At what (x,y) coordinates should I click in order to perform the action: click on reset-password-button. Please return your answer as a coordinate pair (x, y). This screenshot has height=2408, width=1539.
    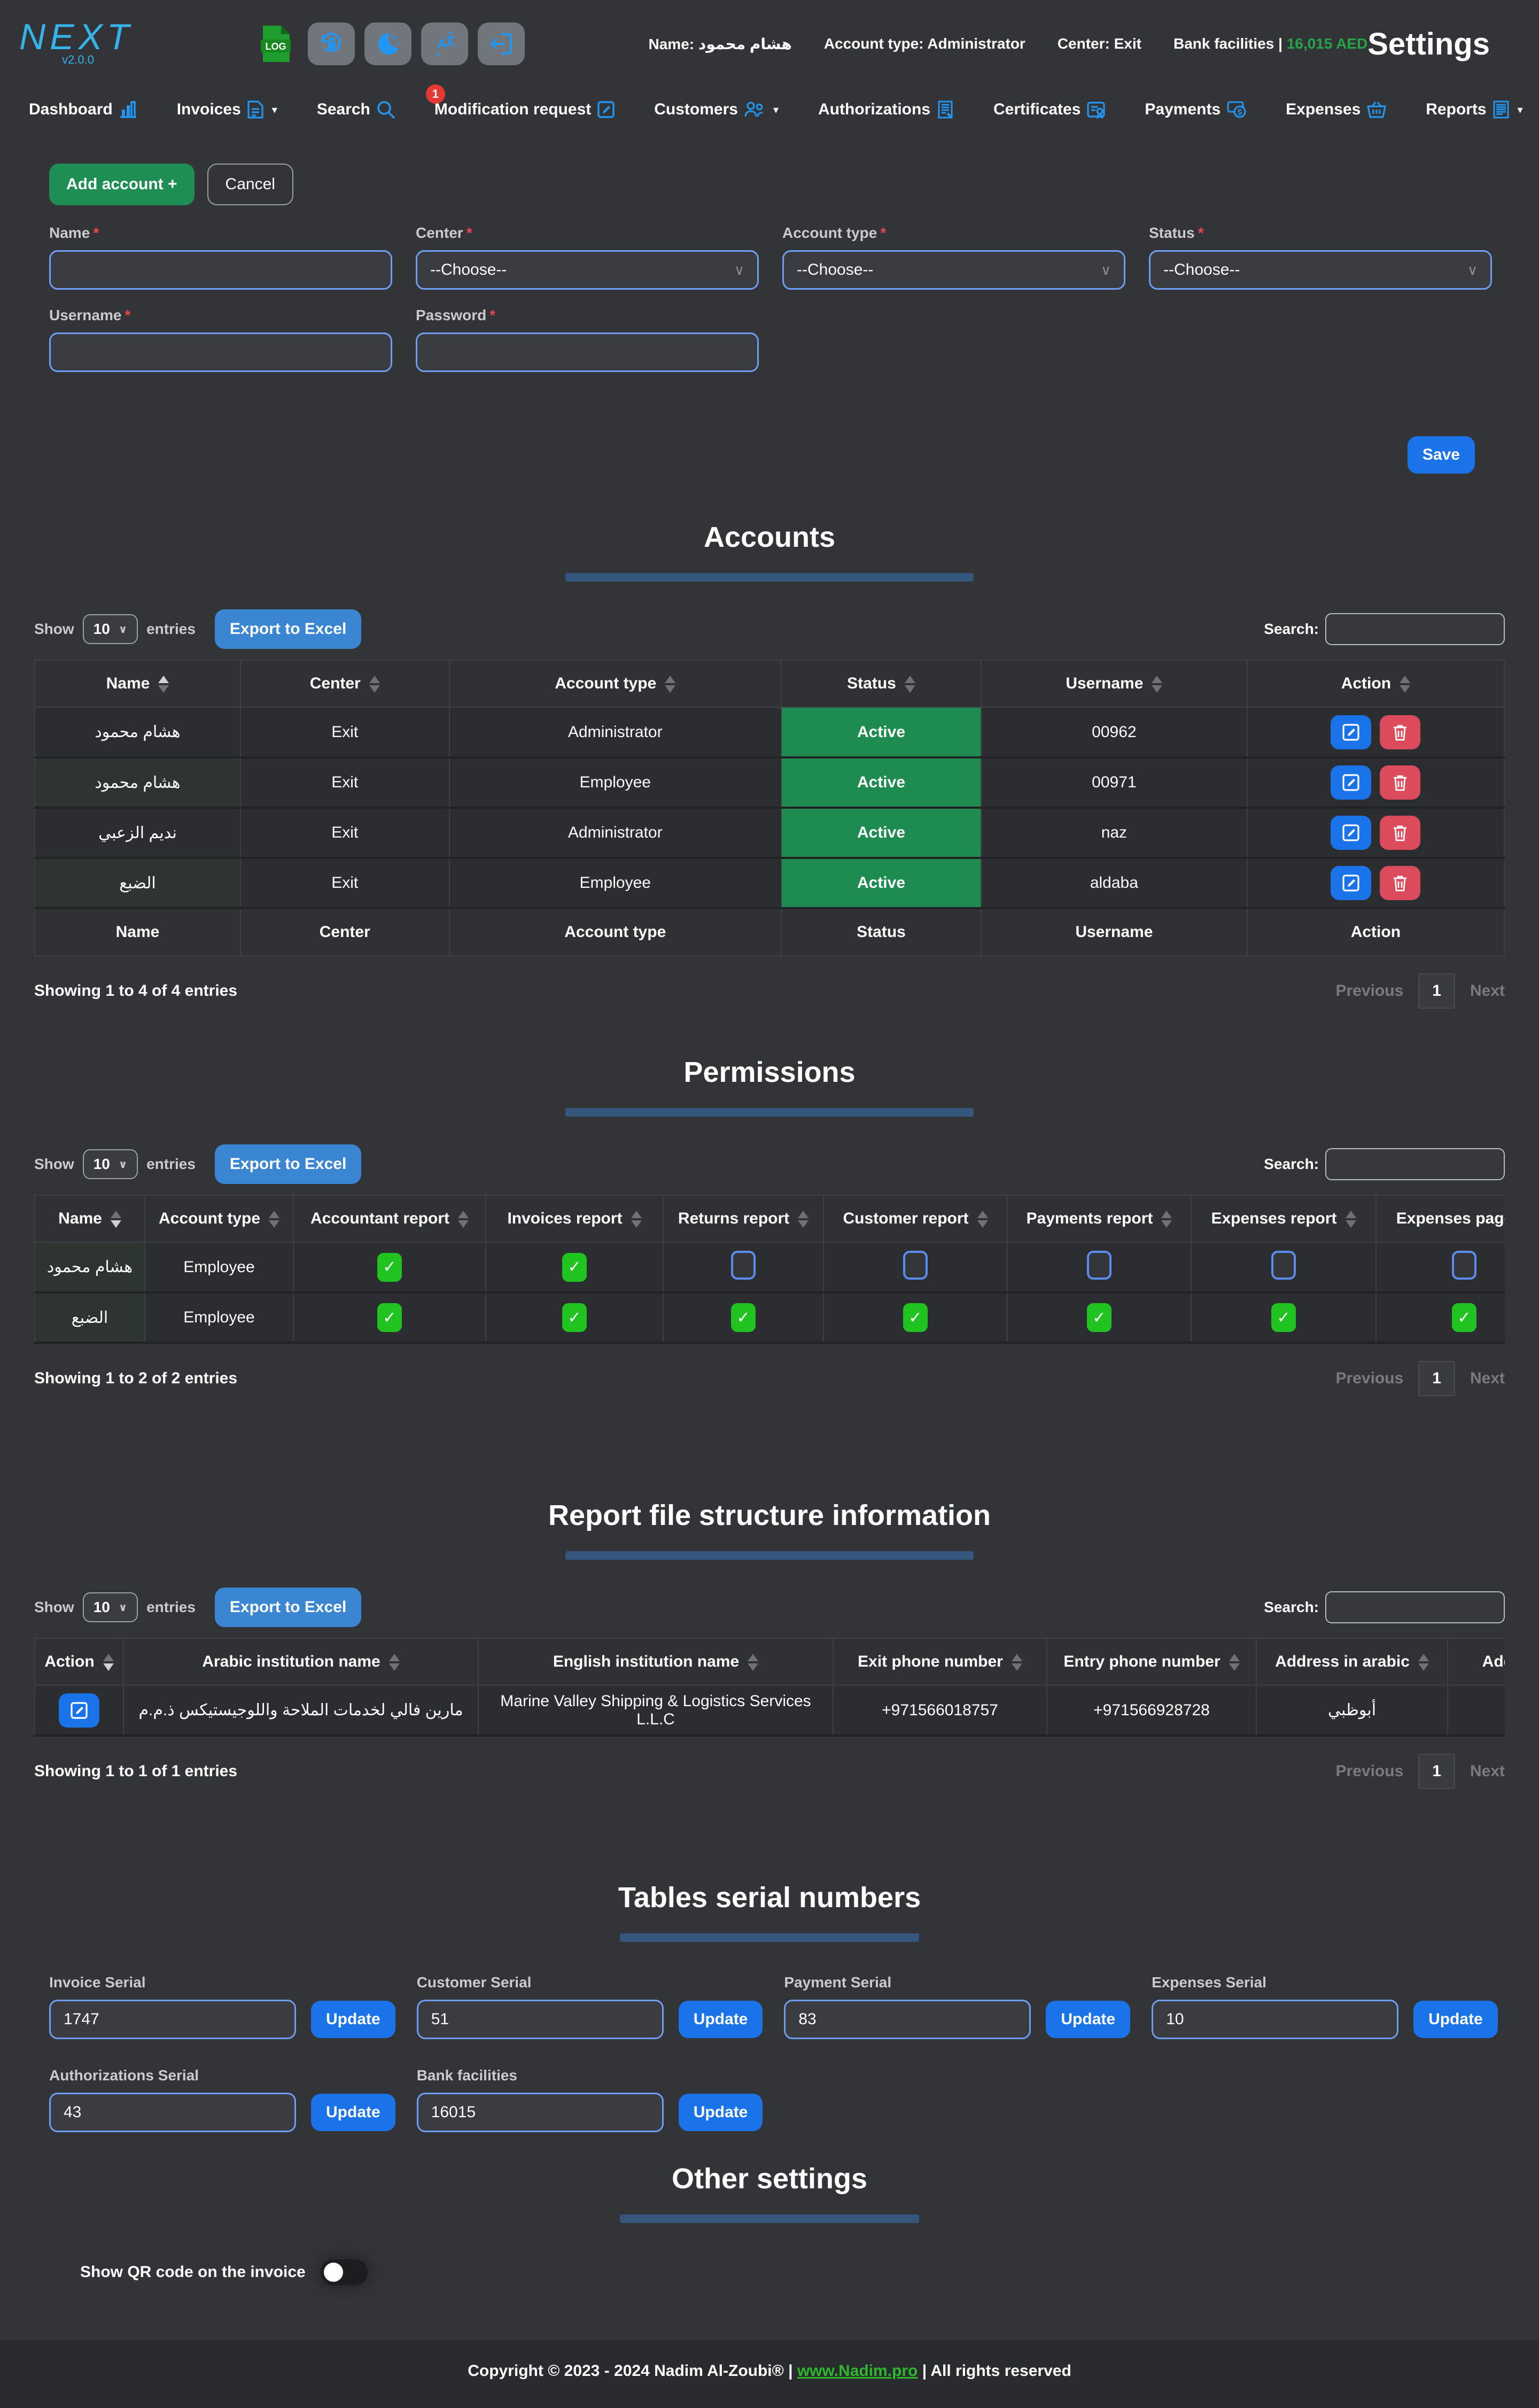
    Looking at the image, I should click on (331, 43).